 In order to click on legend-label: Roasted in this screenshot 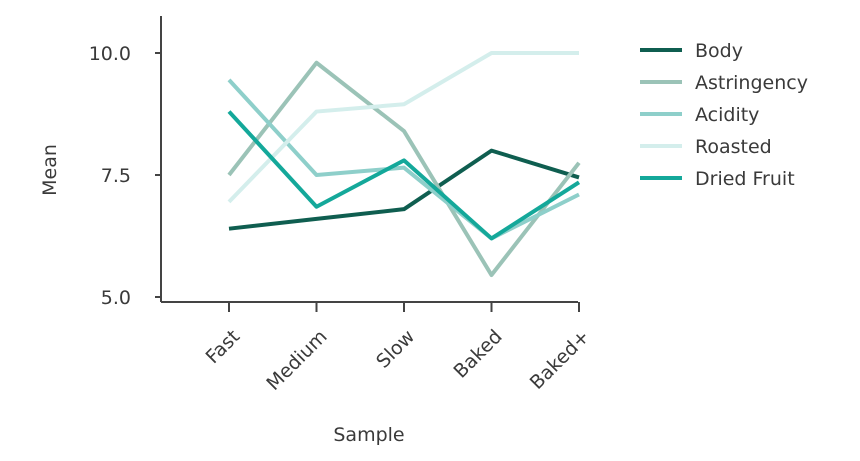, I will do `click(733, 147)`.